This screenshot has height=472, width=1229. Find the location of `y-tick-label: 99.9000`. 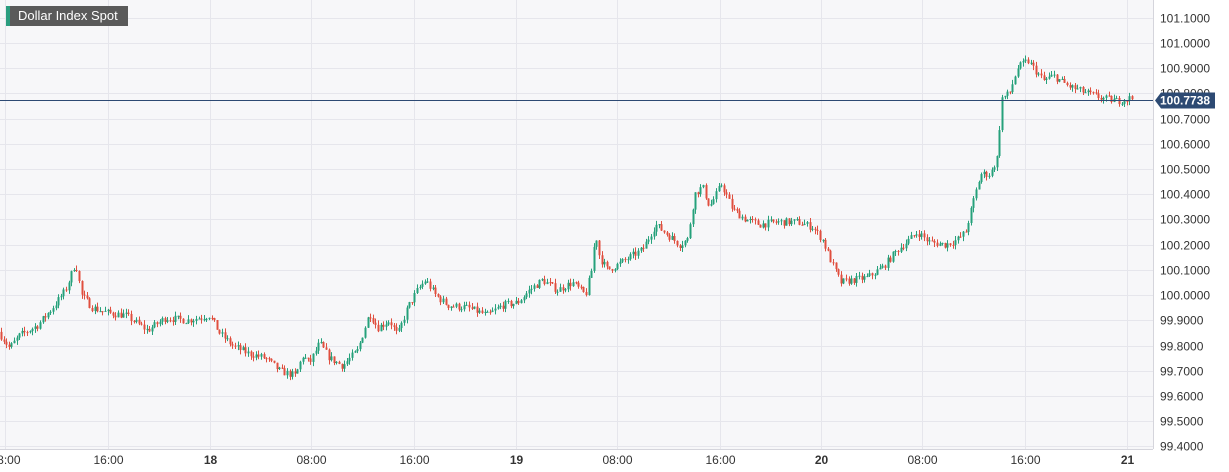

y-tick-label: 99.9000 is located at coordinates (1182, 321).